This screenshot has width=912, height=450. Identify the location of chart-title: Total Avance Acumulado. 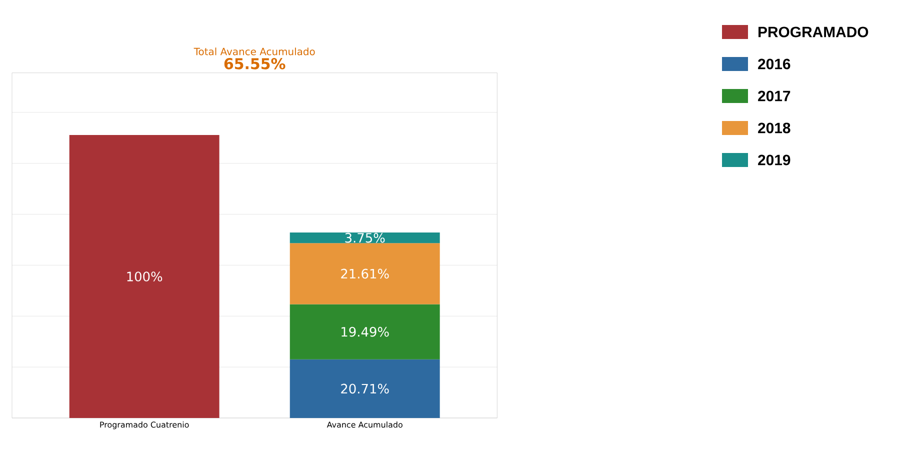
(254, 52).